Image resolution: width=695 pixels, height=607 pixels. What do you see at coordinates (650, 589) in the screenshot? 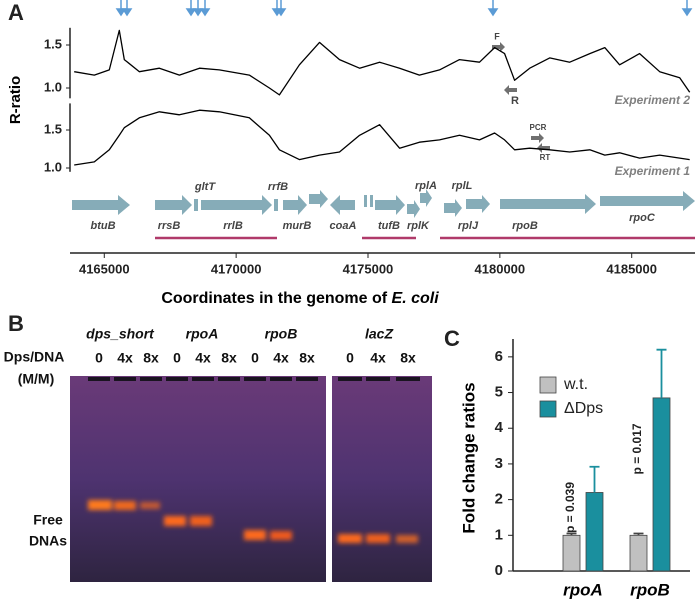
I see `x-tick-label: rpoB` at bounding box center [650, 589].